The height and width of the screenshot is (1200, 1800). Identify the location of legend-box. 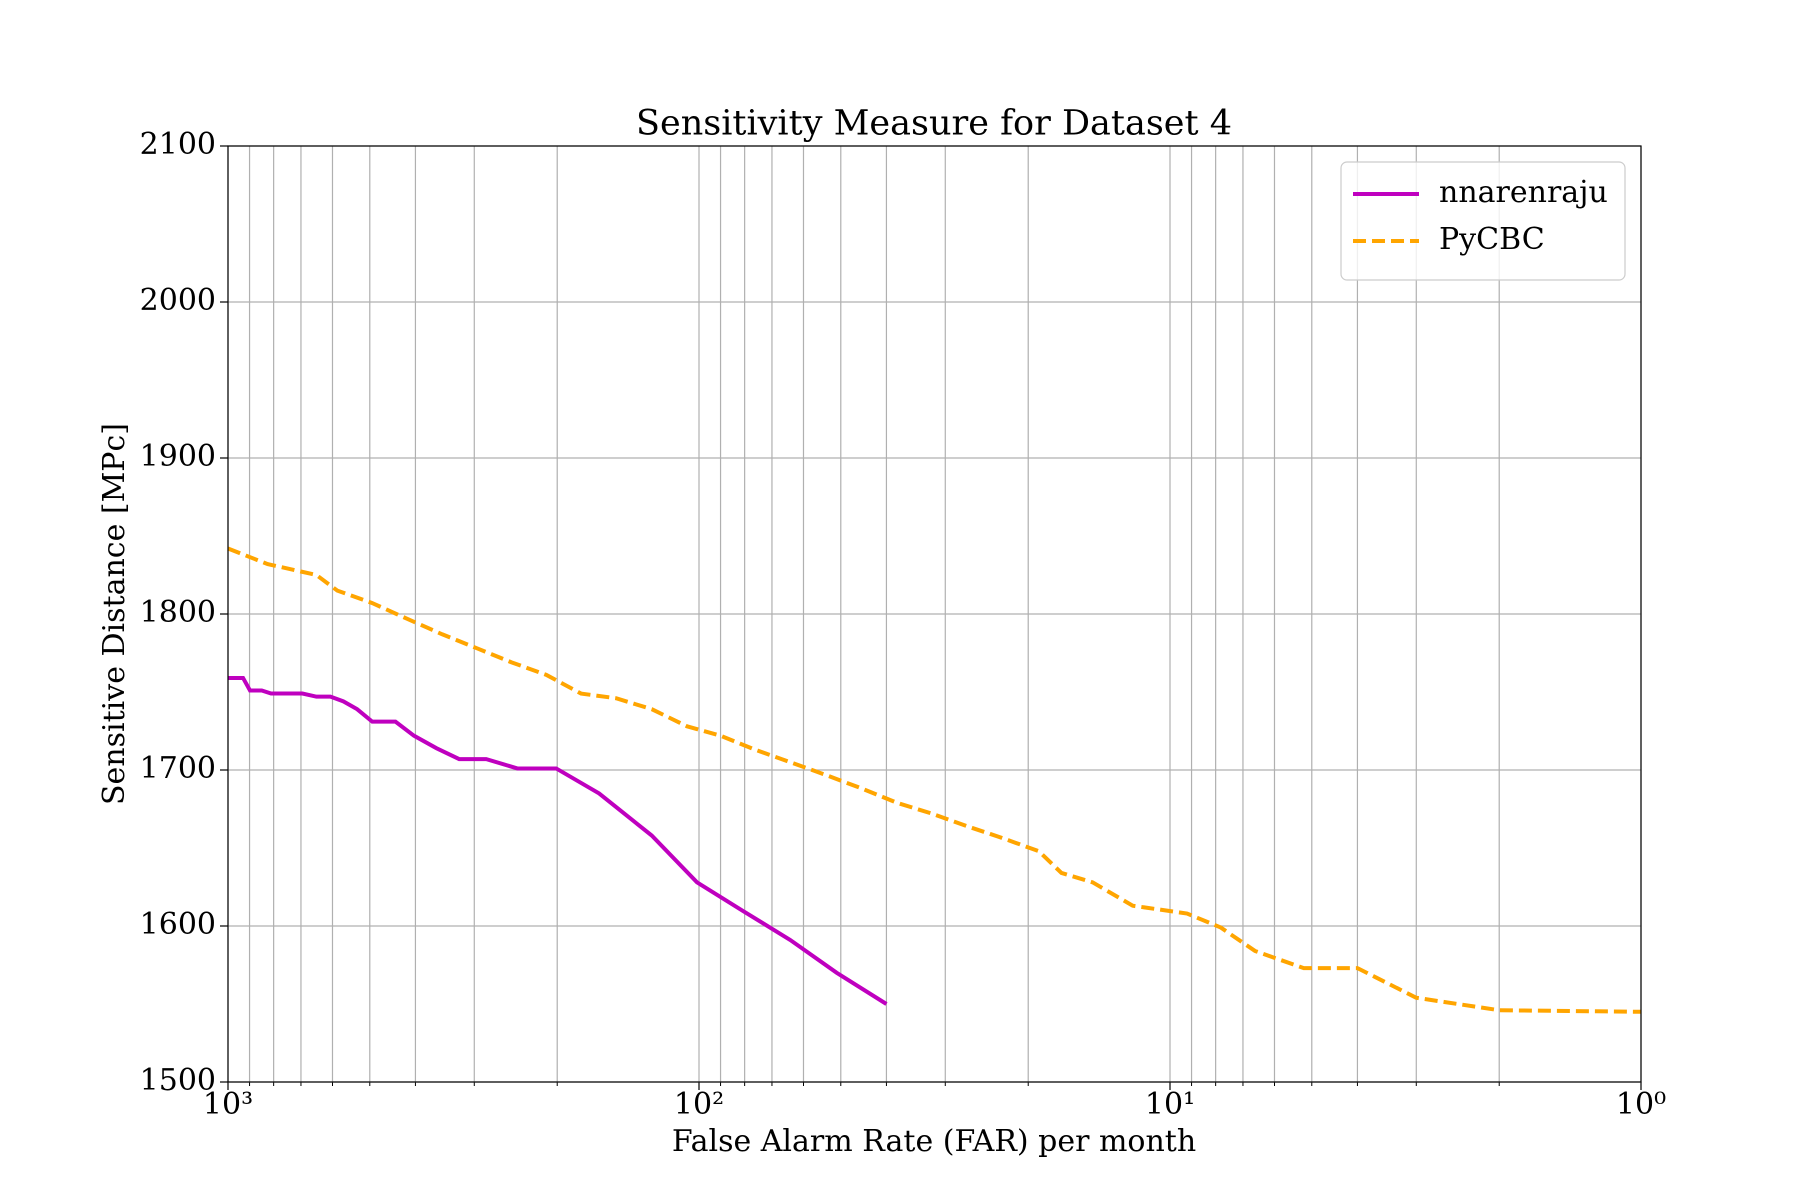
(1483, 221).